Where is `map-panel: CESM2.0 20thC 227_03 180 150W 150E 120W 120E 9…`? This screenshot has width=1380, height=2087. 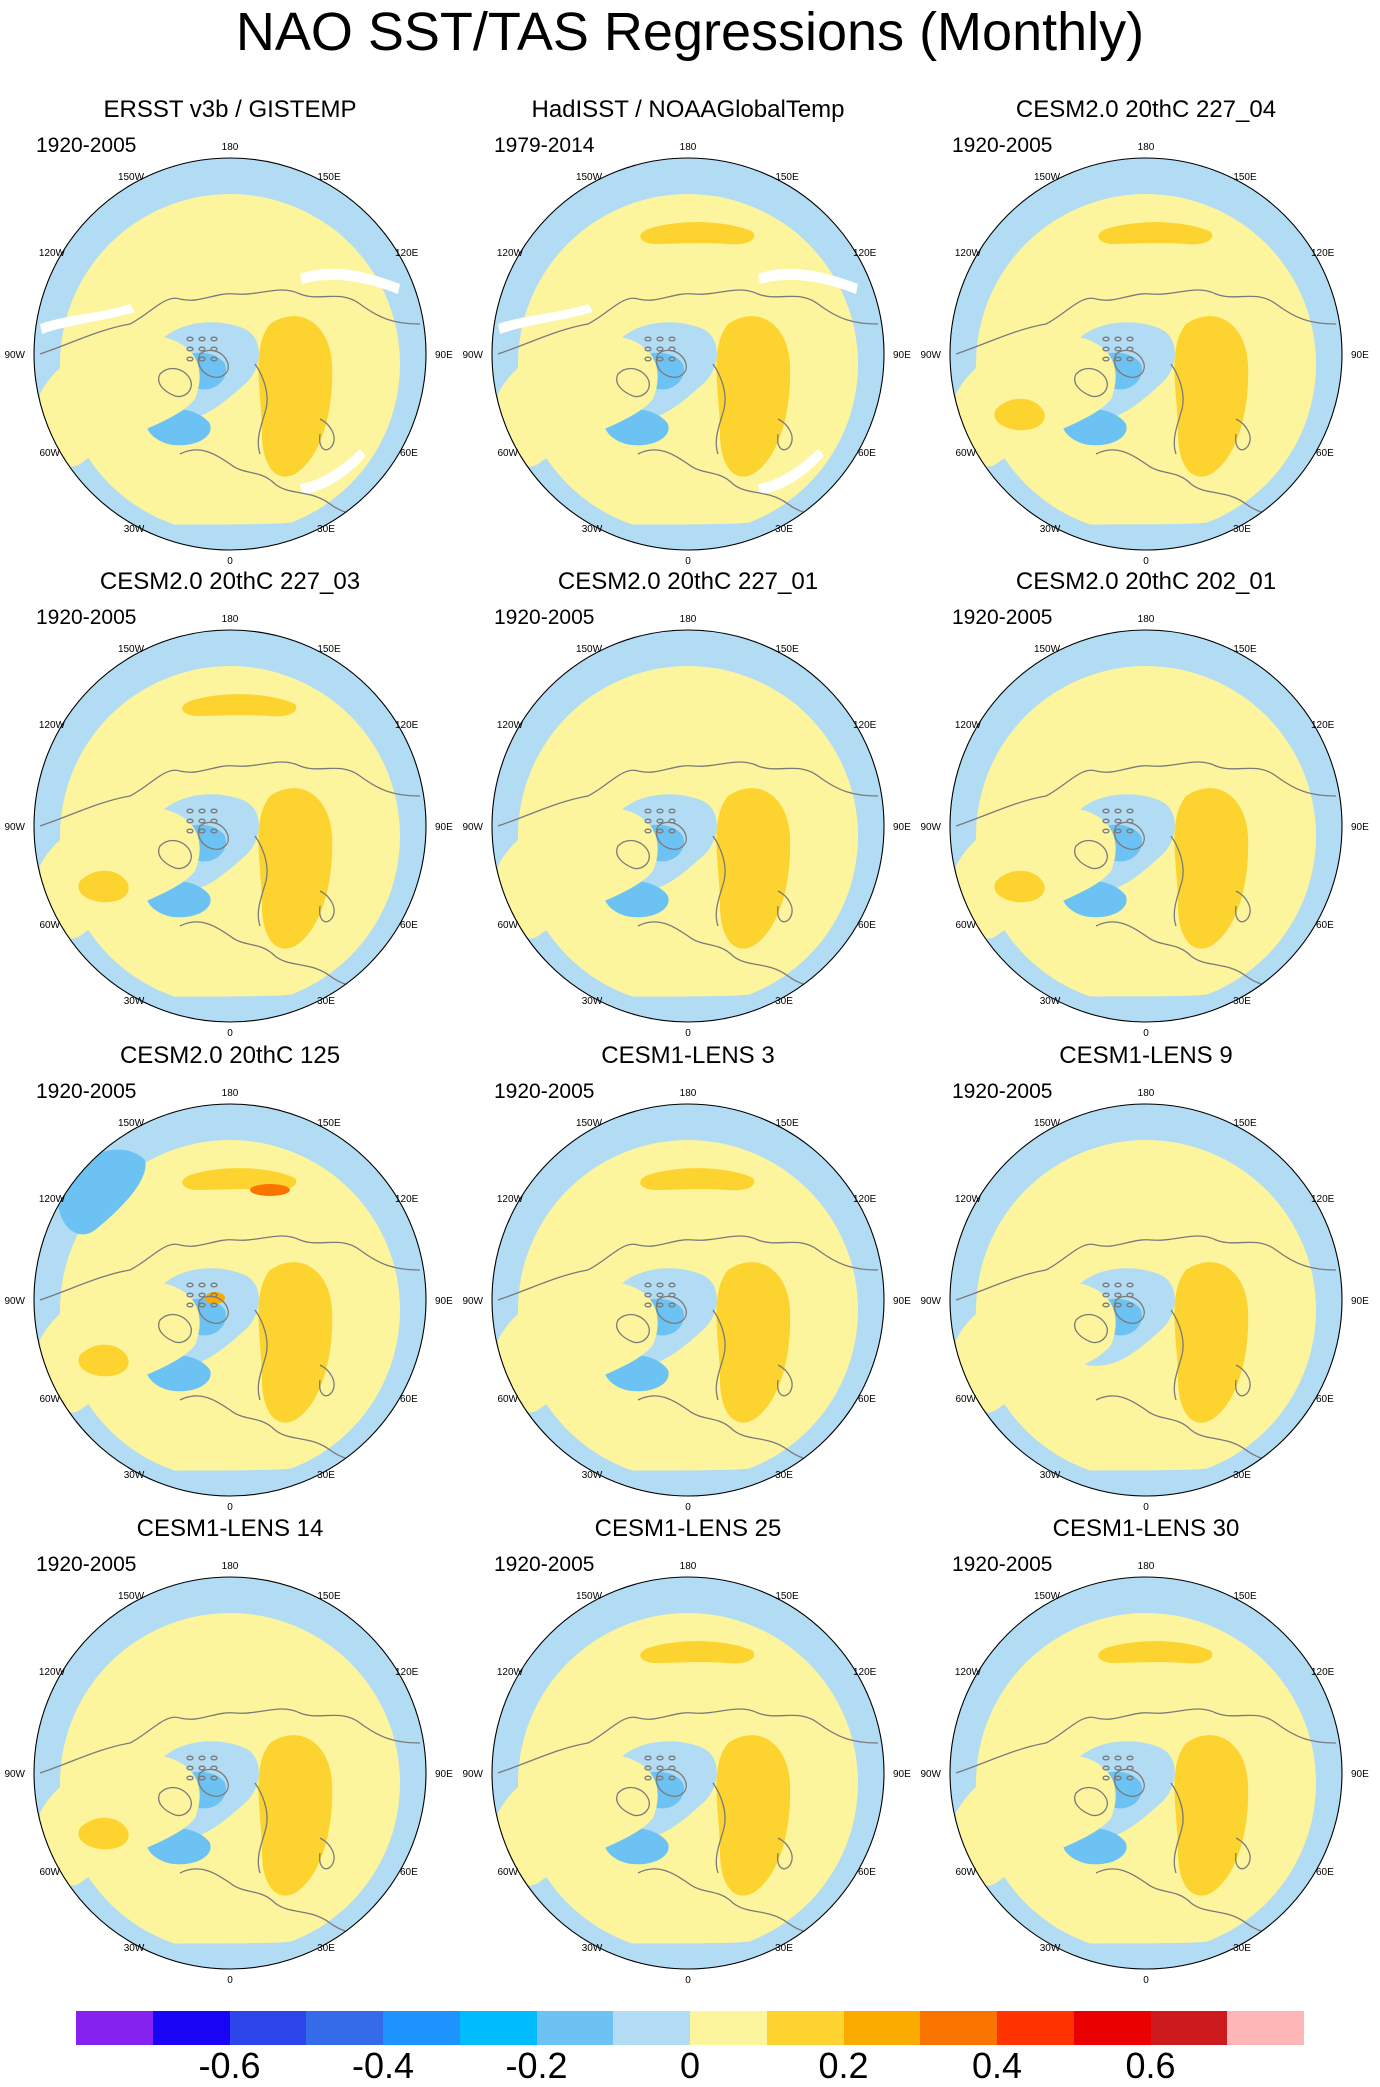
map-panel: CESM2.0 20thC 227_03 180 150W 150E 120W 120E 9… is located at coordinates (230, 805).